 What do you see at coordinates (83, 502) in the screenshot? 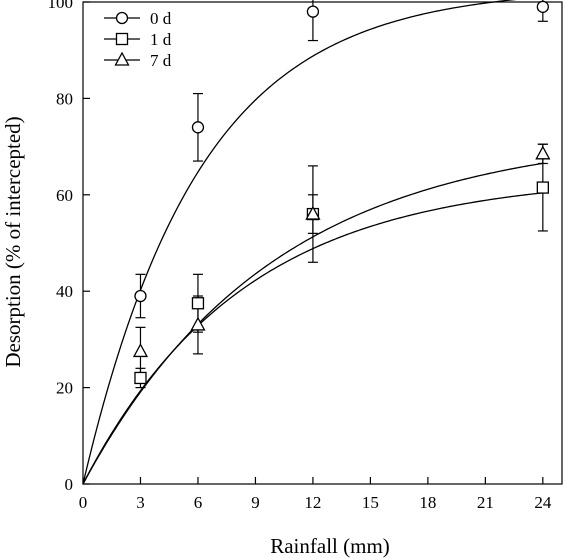
I see `x-tick-label: 0` at bounding box center [83, 502].